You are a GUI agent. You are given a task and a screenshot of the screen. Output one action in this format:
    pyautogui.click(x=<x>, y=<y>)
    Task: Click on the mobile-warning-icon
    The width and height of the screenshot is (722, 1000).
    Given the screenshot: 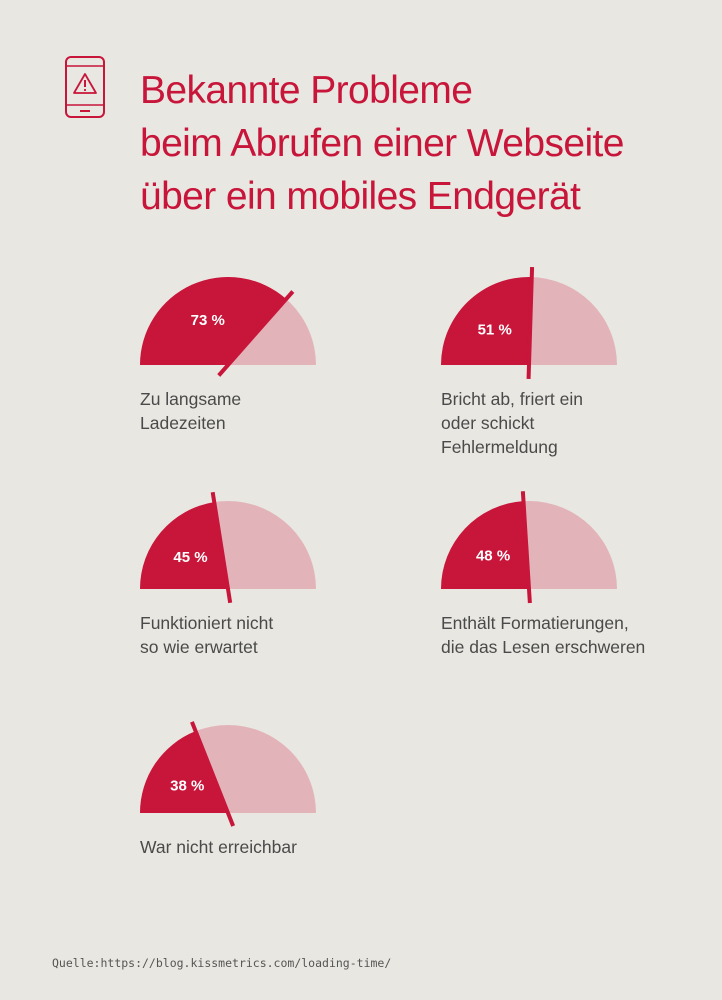 What is the action you would take?
    pyautogui.click(x=85, y=87)
    